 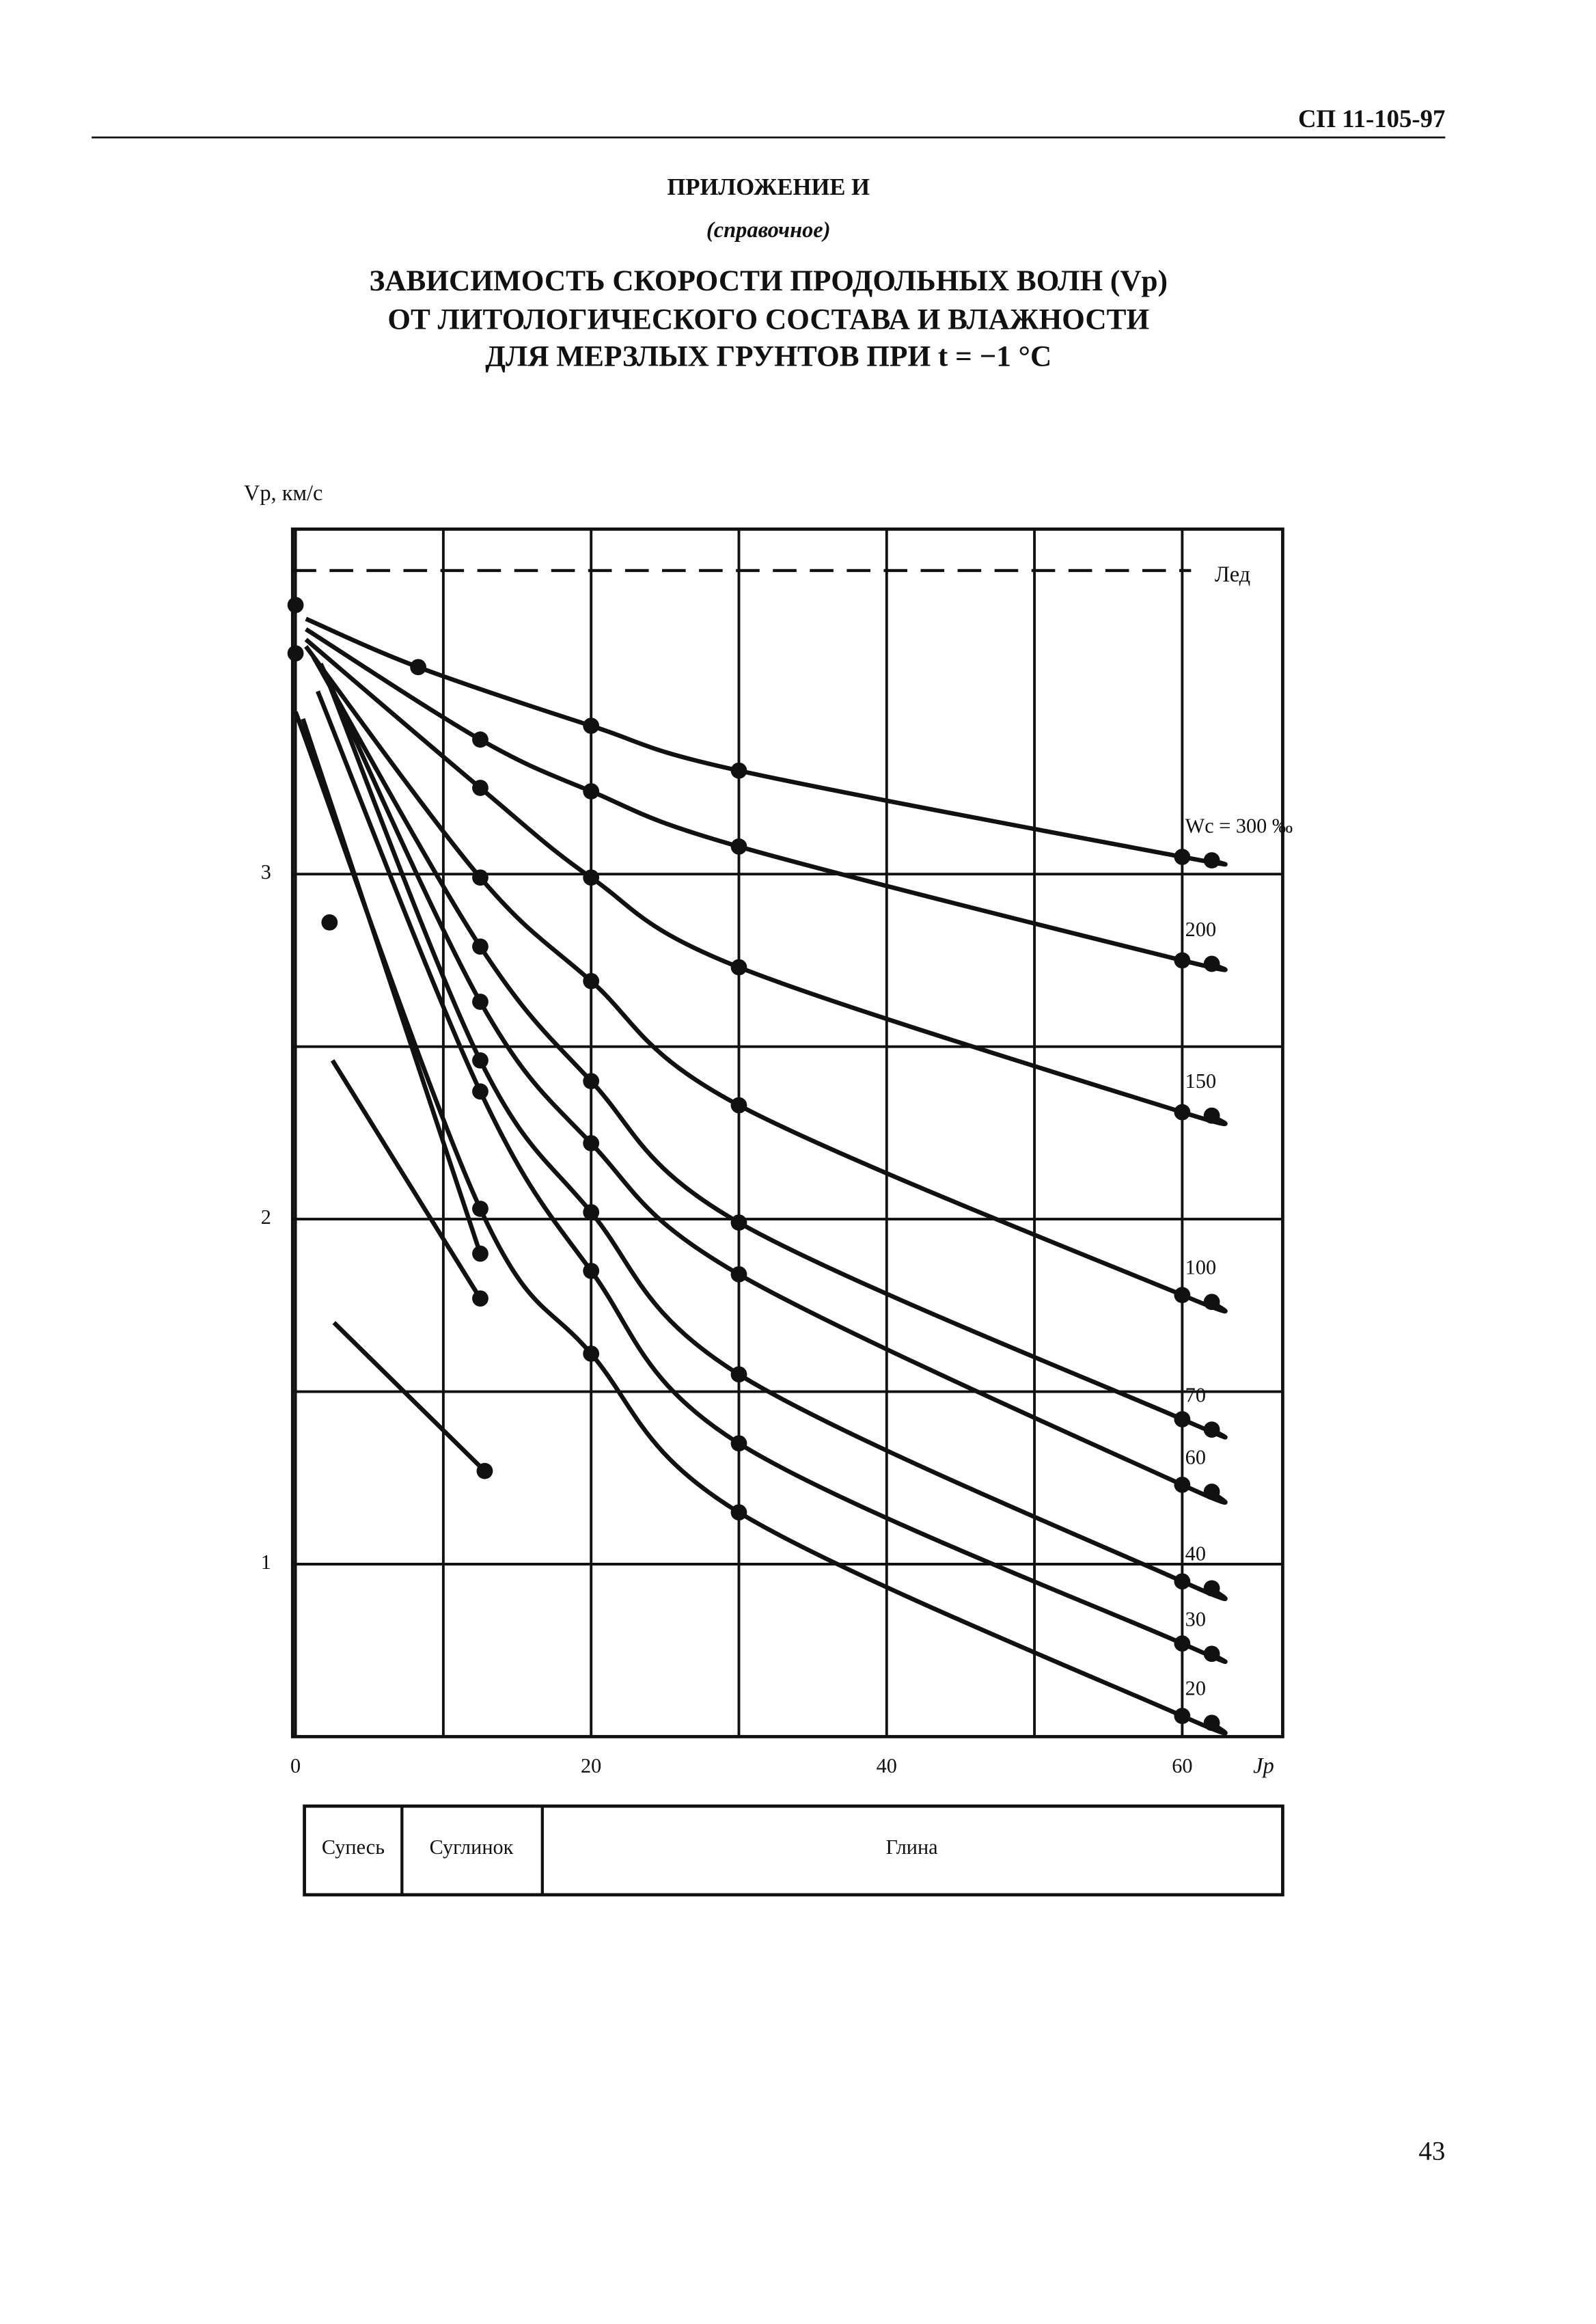 What do you see at coordinates (1232, 574) in the screenshot?
I see `ice-label: Лед` at bounding box center [1232, 574].